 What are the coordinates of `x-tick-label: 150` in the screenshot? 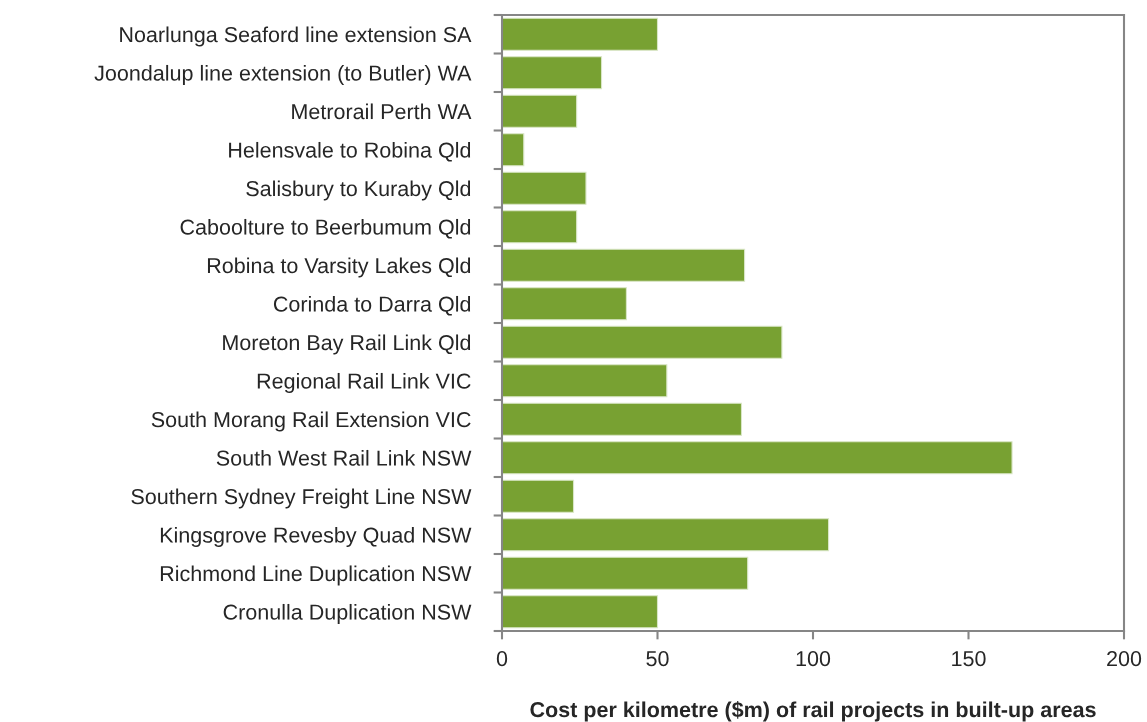 It's located at (969, 659).